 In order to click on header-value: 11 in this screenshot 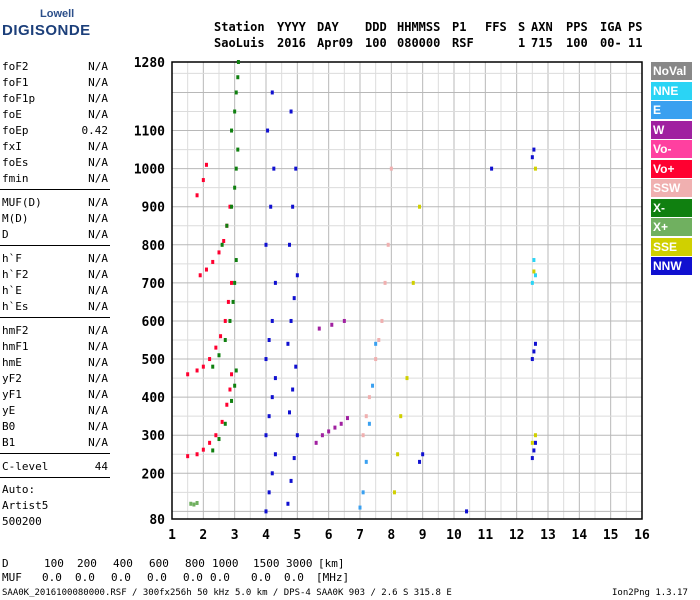, I will do `click(635, 43)`.